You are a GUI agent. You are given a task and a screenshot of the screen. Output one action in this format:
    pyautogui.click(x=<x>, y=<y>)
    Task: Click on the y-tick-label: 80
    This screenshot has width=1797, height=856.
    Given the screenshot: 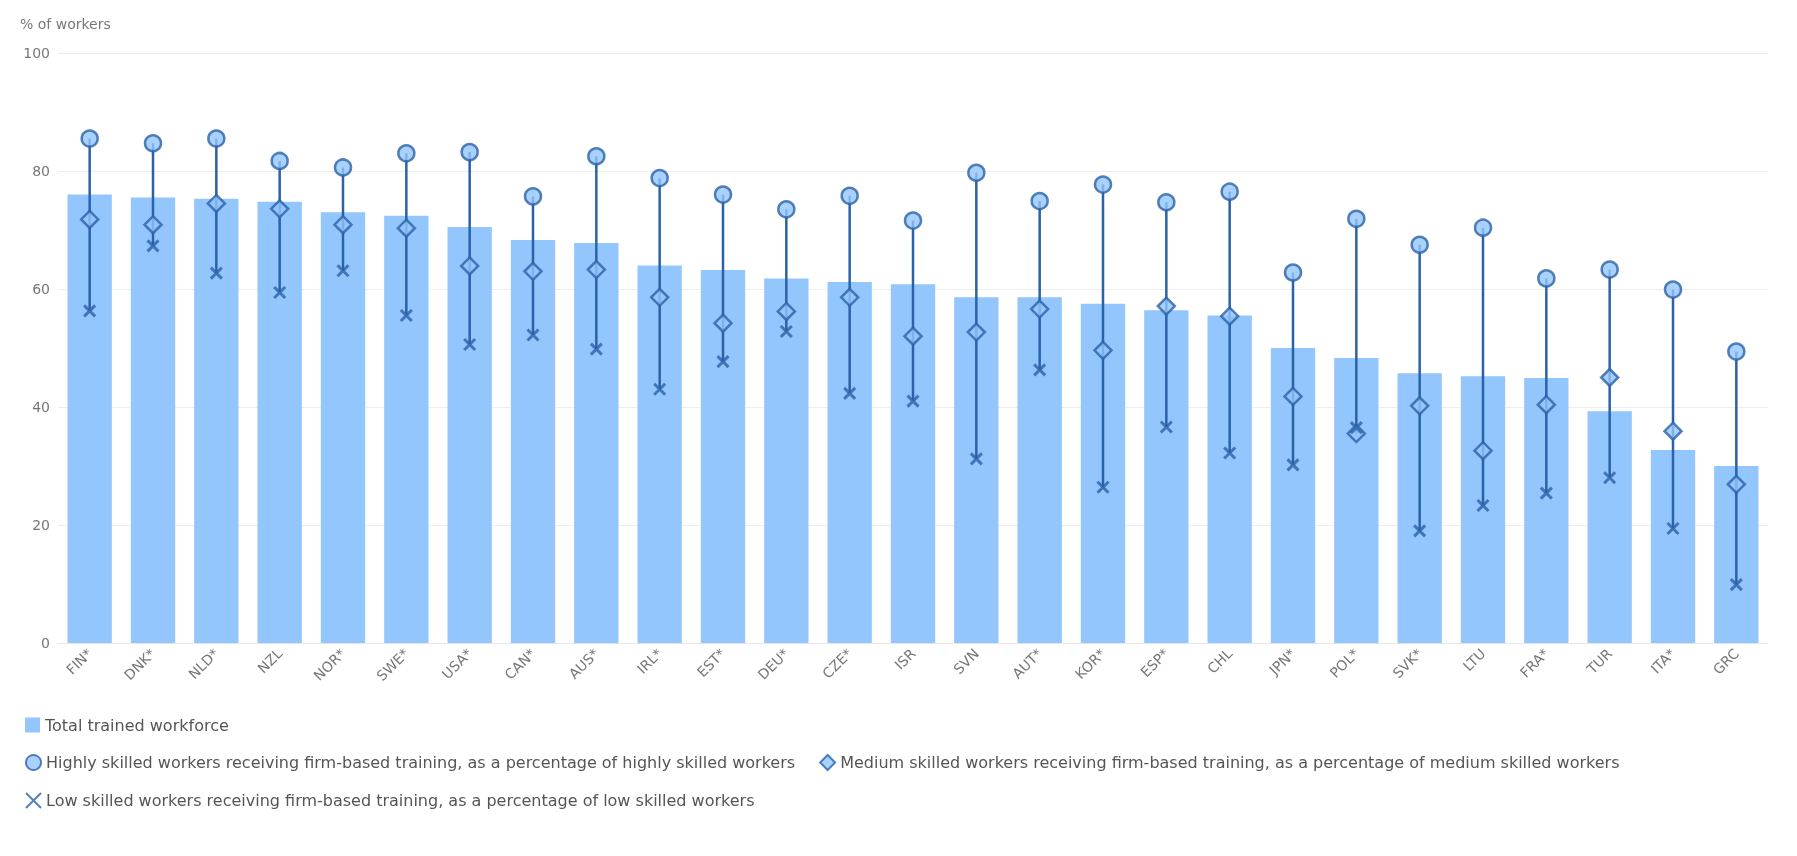 What is the action you would take?
    pyautogui.click(x=41, y=171)
    